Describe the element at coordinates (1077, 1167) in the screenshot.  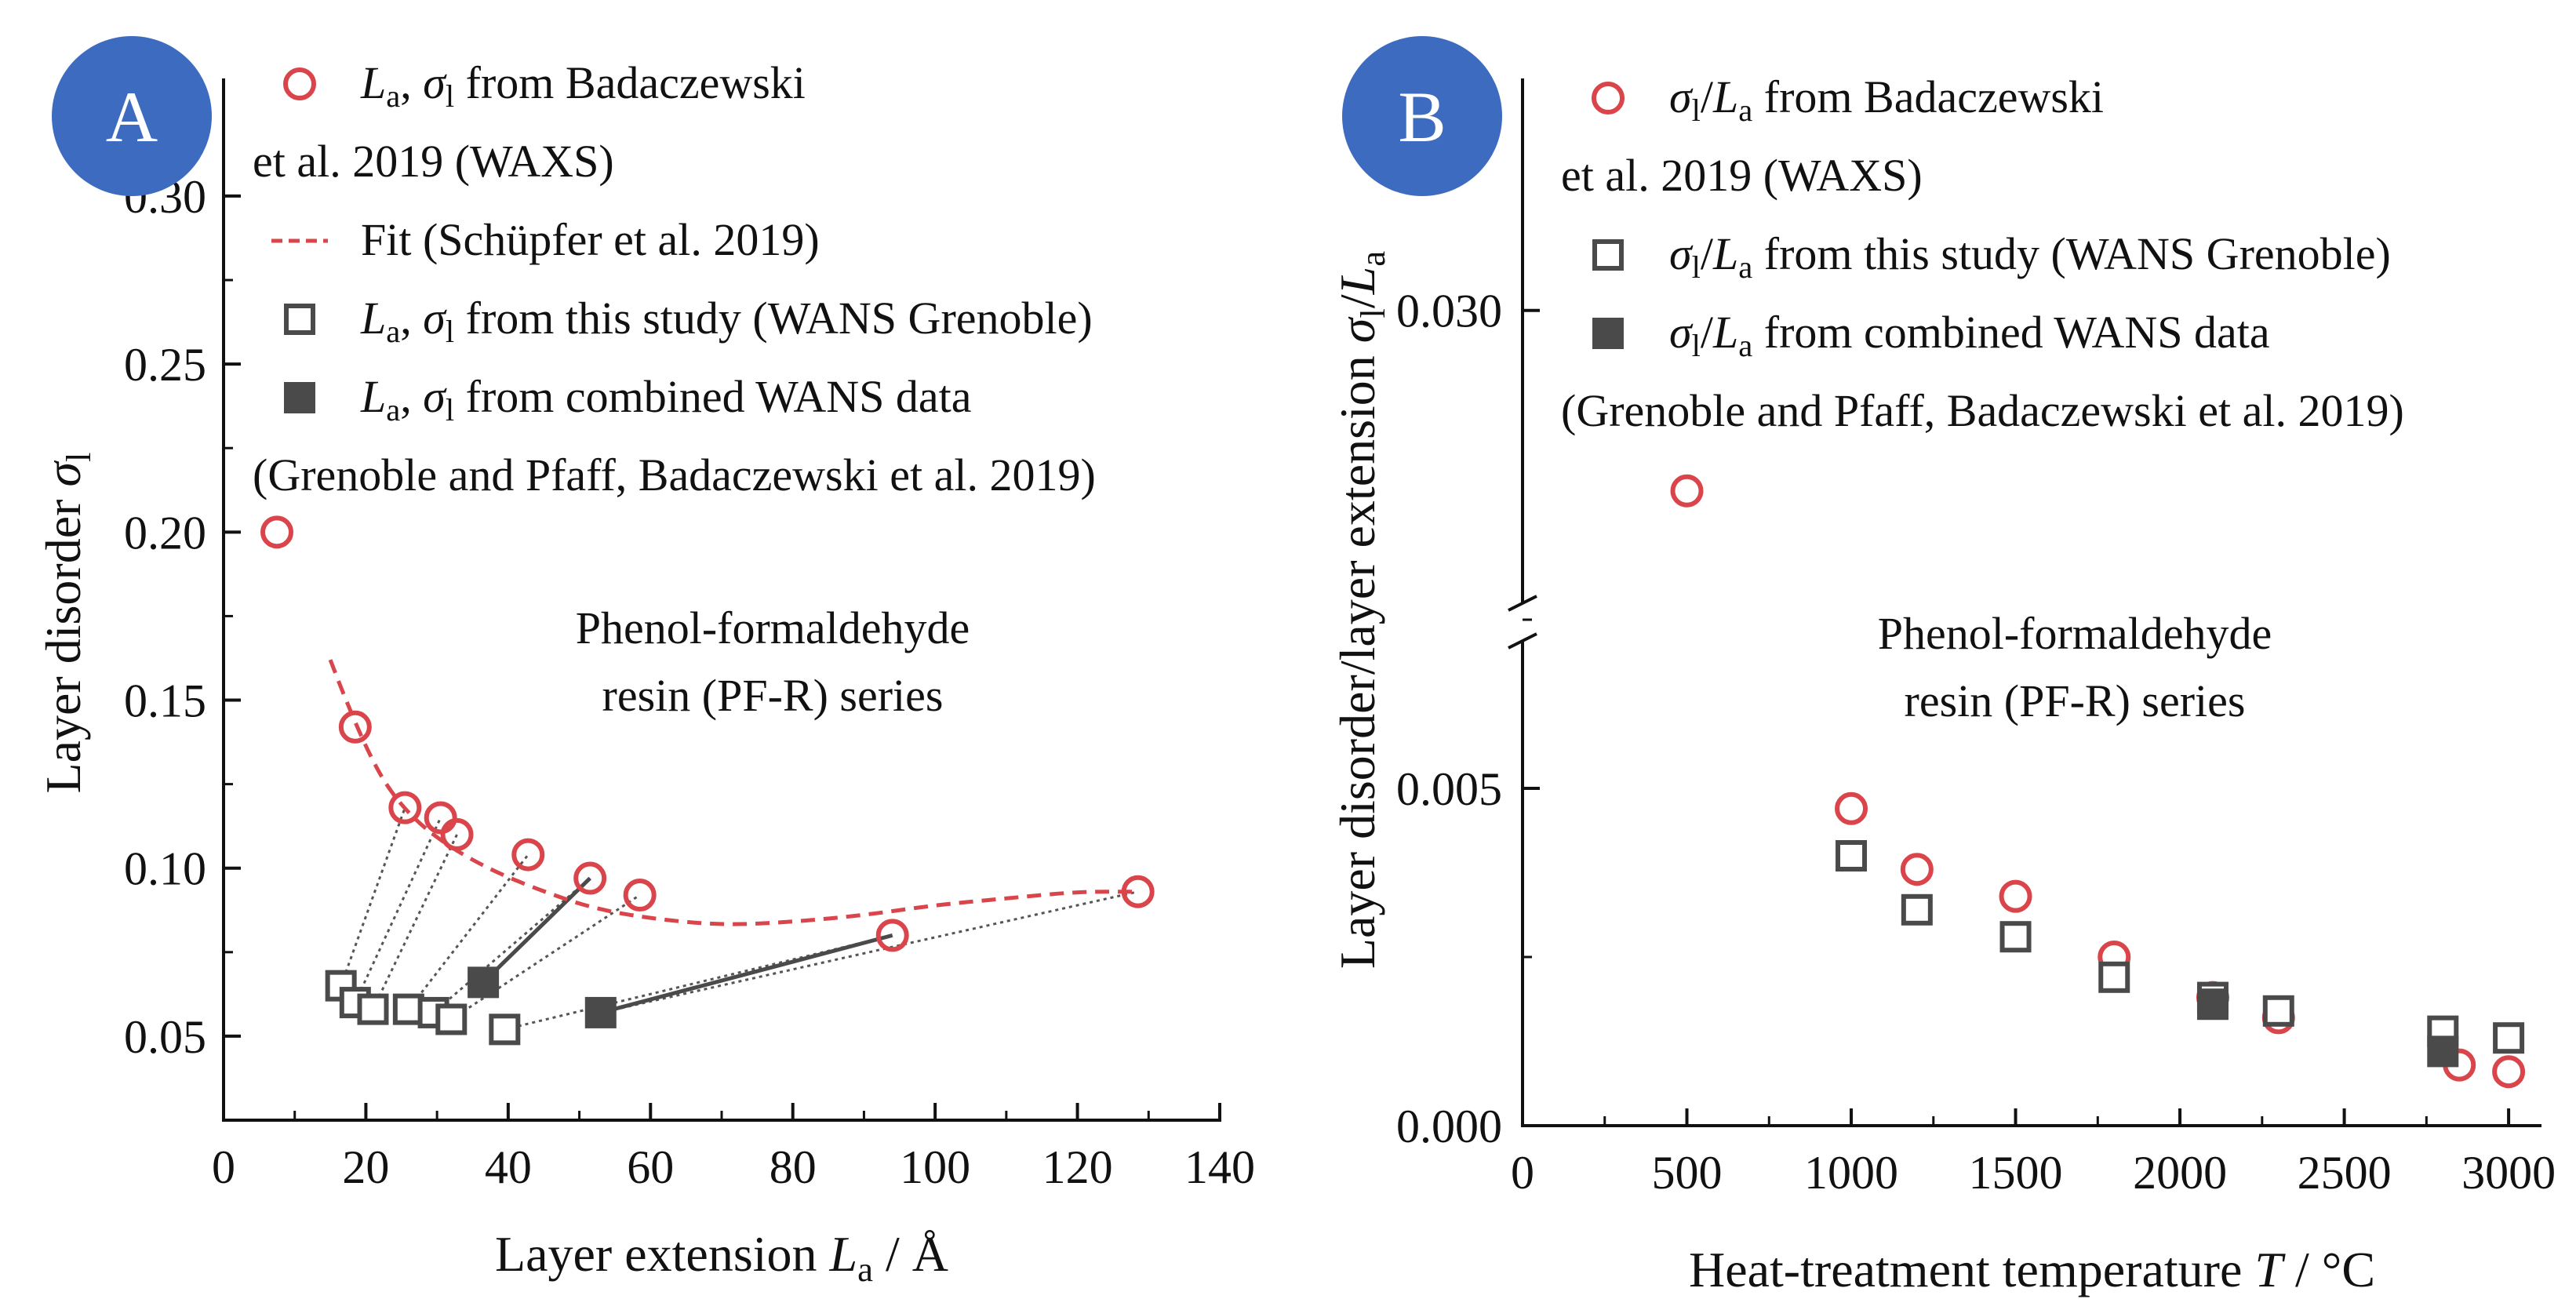
I see `panel-a-x-tick-label: 120` at that location.